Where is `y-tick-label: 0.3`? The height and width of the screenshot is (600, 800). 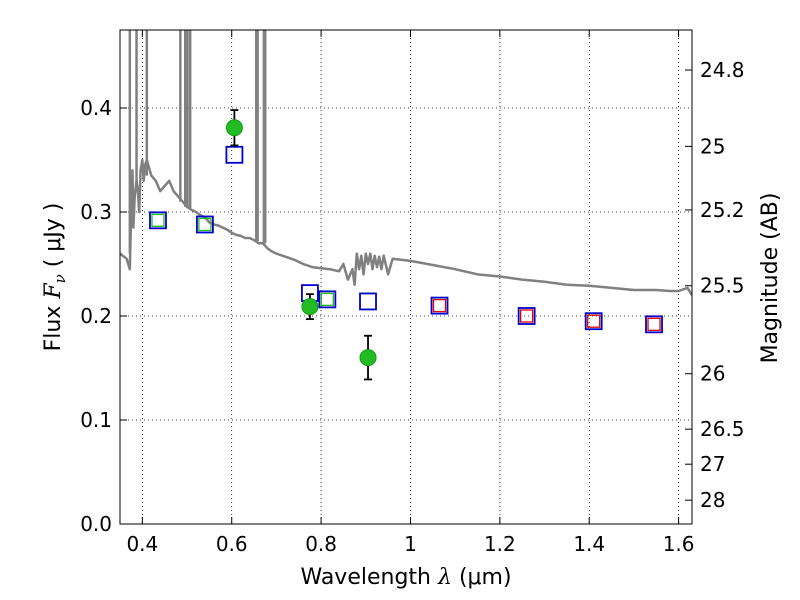
y-tick-label: 0.3 is located at coordinates (96, 212).